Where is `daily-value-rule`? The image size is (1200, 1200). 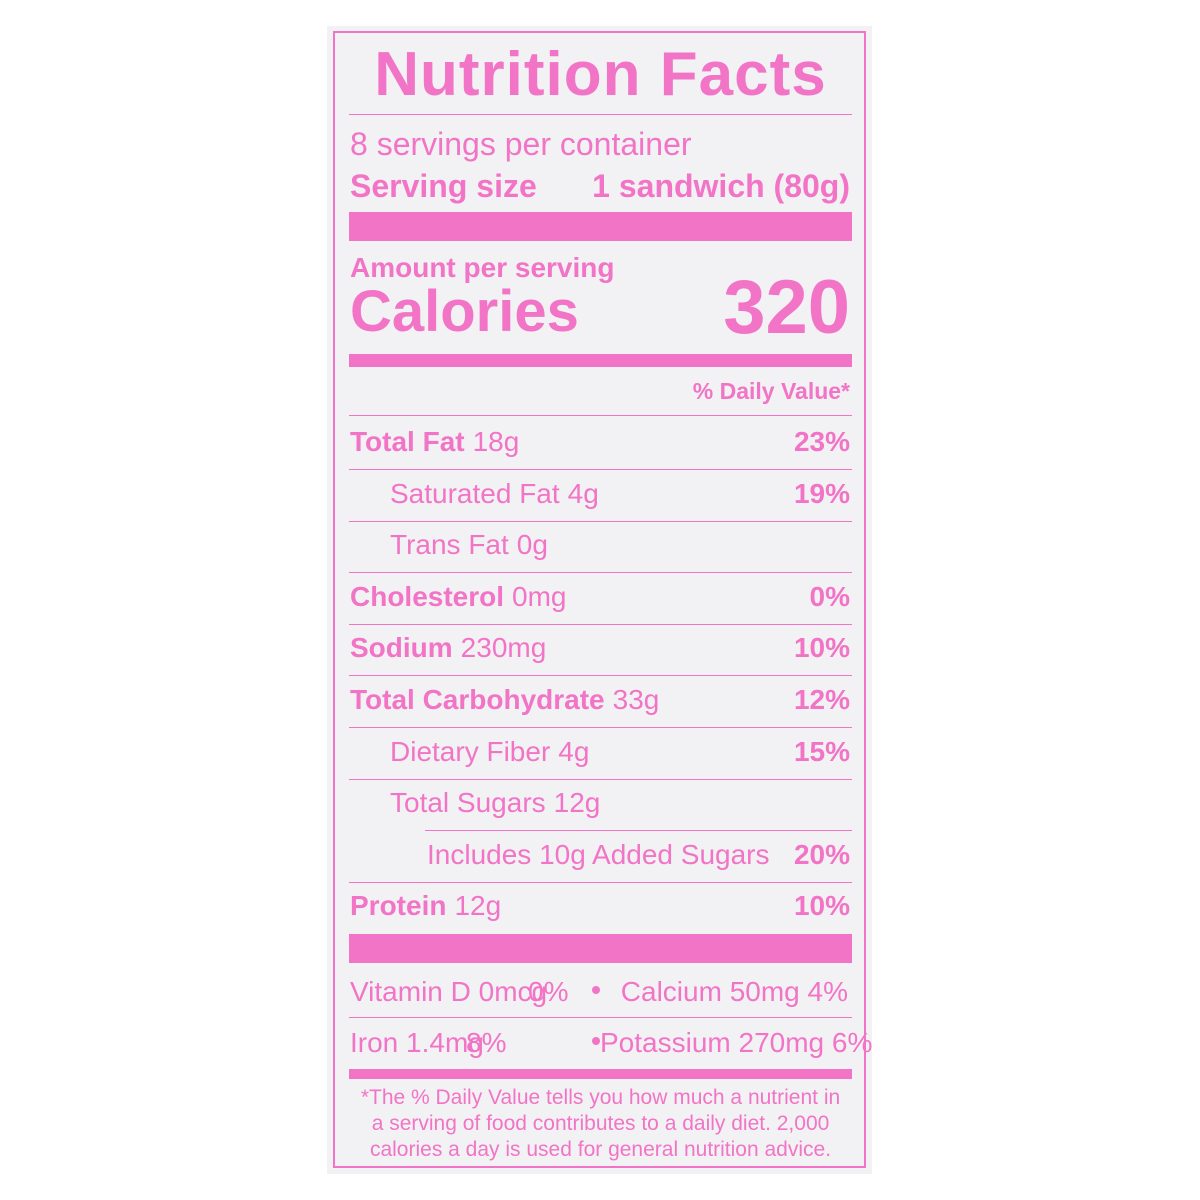
daily-value-rule is located at coordinates (600, 415).